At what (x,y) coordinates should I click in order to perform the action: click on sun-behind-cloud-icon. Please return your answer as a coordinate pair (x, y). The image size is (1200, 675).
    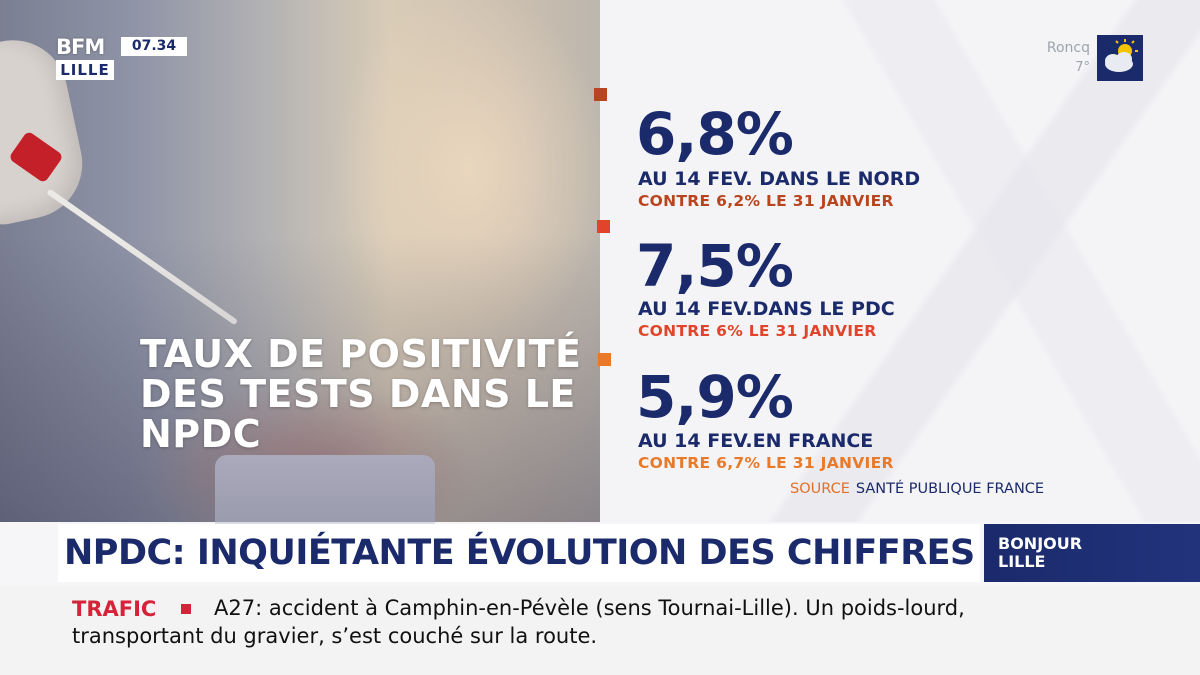
    Looking at the image, I should click on (1120, 58).